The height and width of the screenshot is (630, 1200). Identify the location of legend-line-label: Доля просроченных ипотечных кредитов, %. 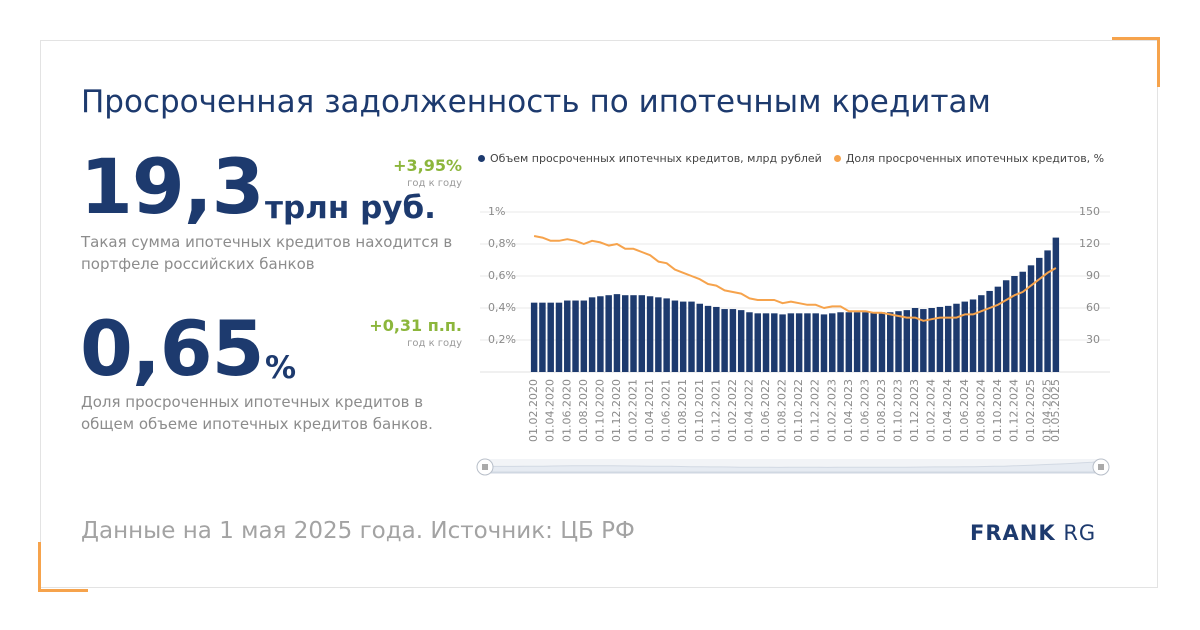
(975, 158).